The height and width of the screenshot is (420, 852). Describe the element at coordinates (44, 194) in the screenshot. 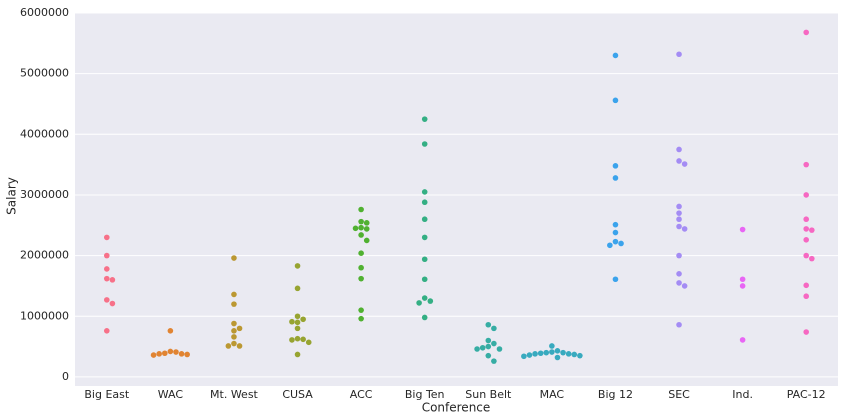

I see `y-tick-label: 3000000` at that location.